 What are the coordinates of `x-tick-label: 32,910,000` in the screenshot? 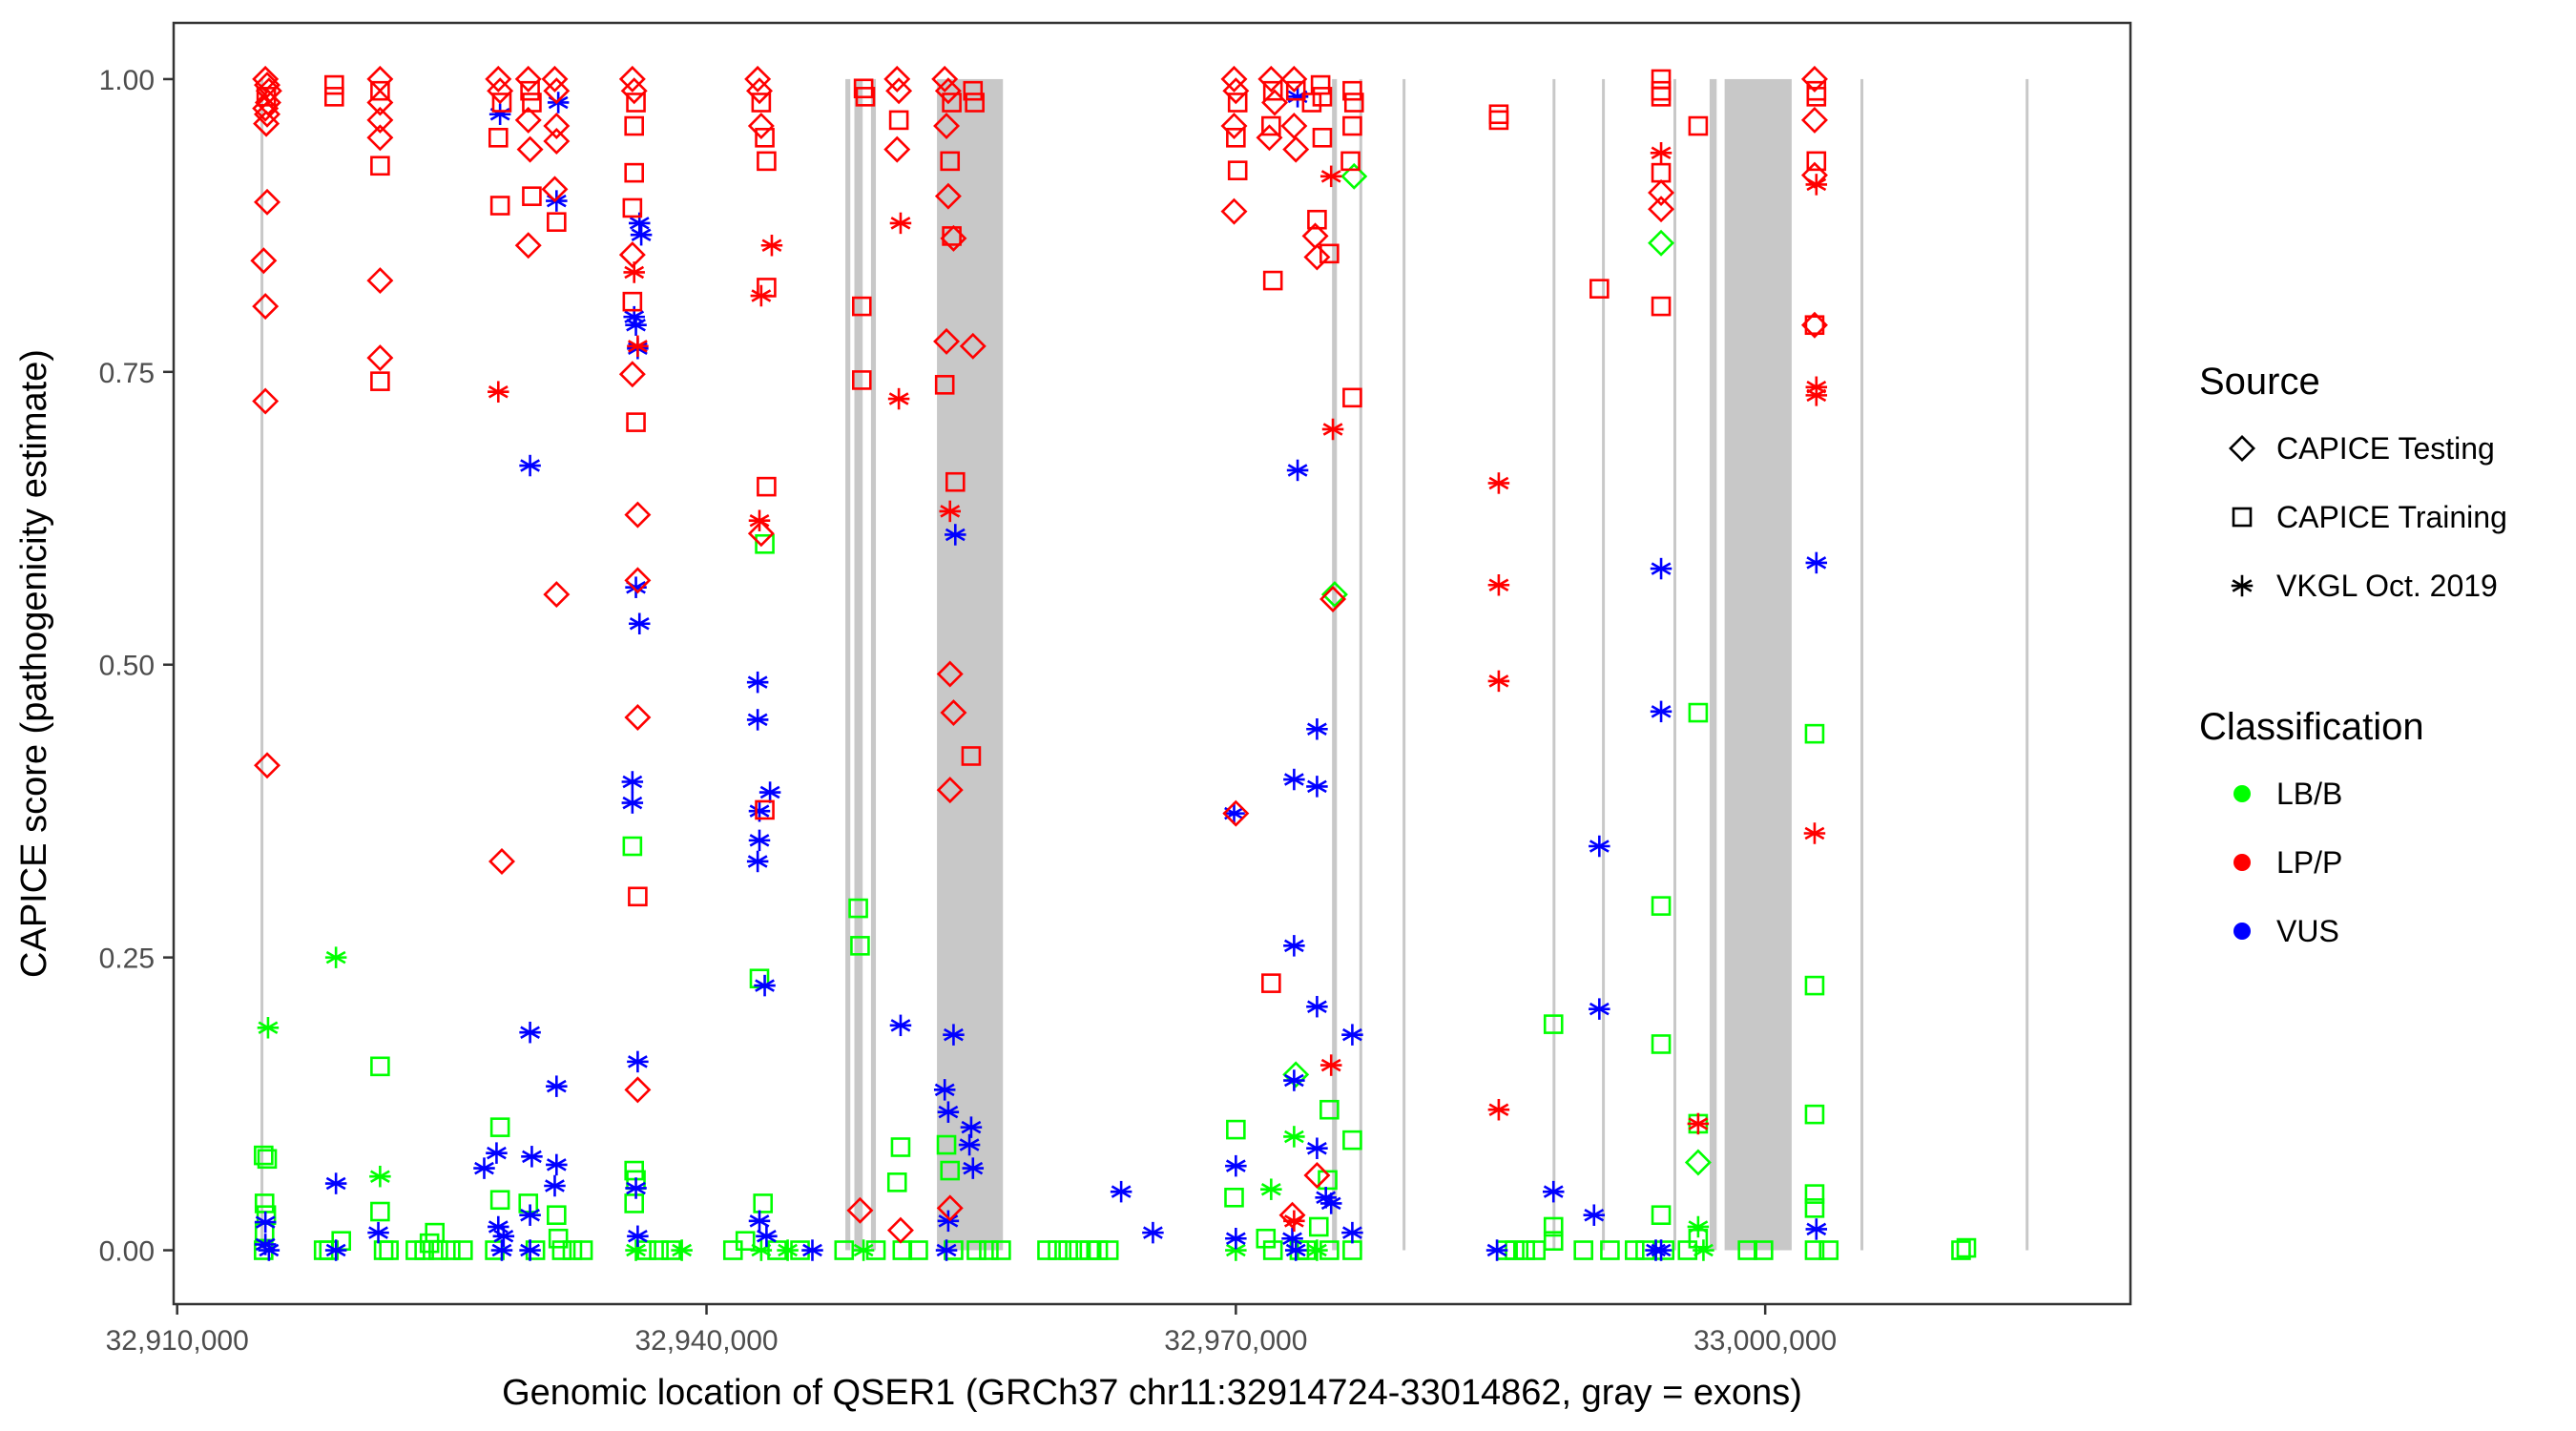 It's located at (177, 1341).